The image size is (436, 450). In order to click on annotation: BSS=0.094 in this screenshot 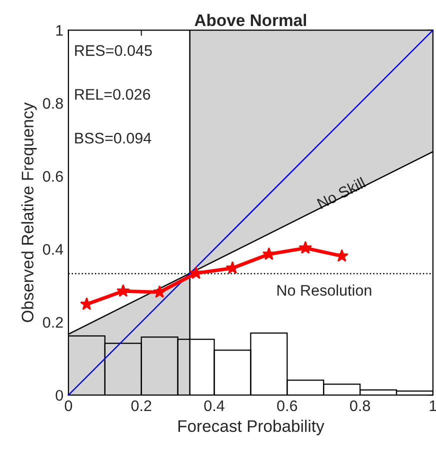, I will do `click(113, 138)`.